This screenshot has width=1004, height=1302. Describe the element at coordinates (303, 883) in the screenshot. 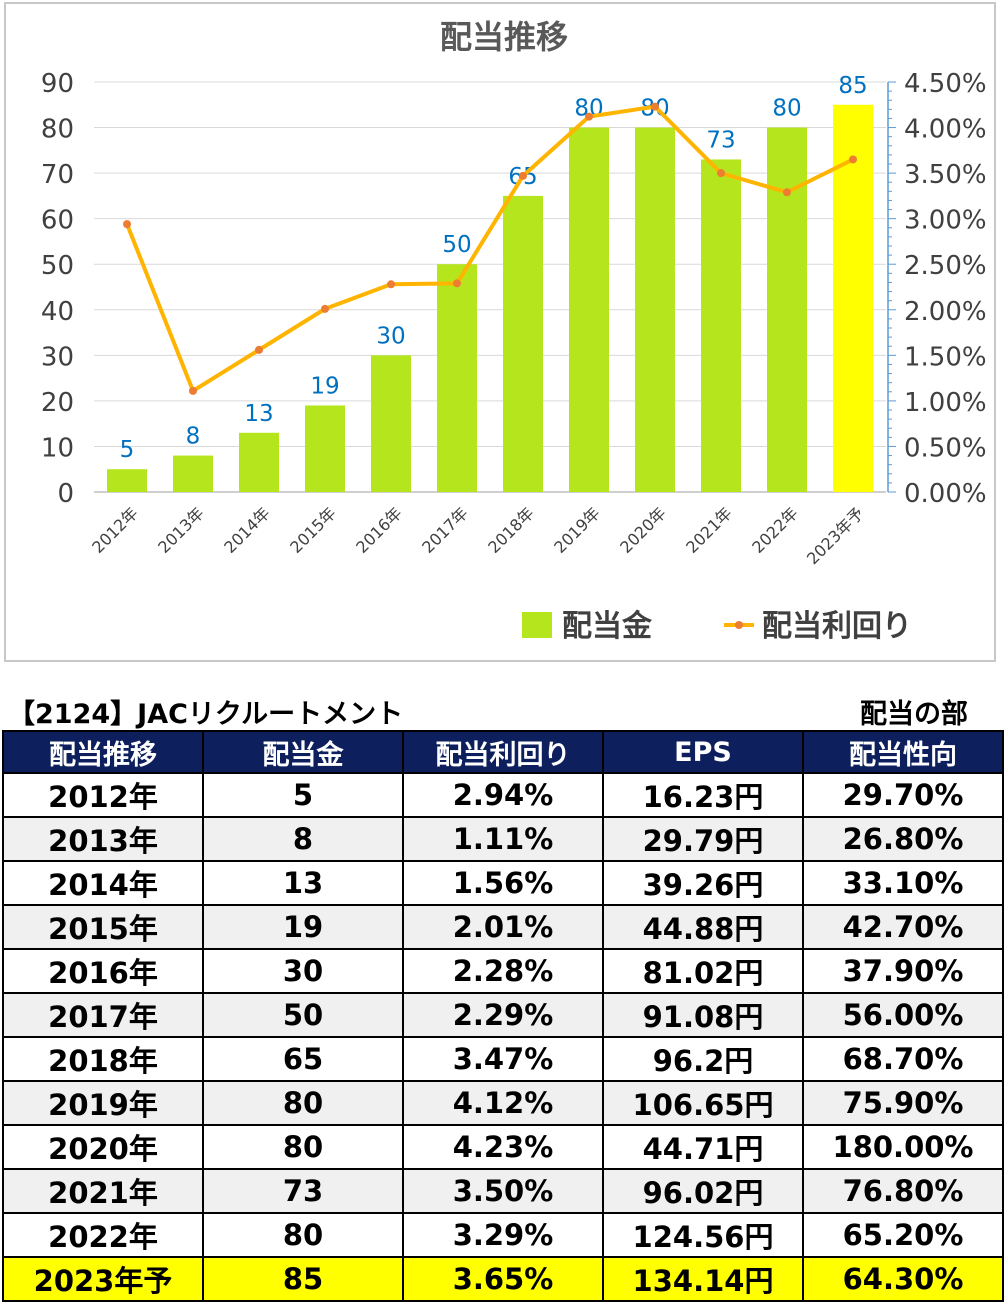

I see `cell-dividend: 13` at that location.